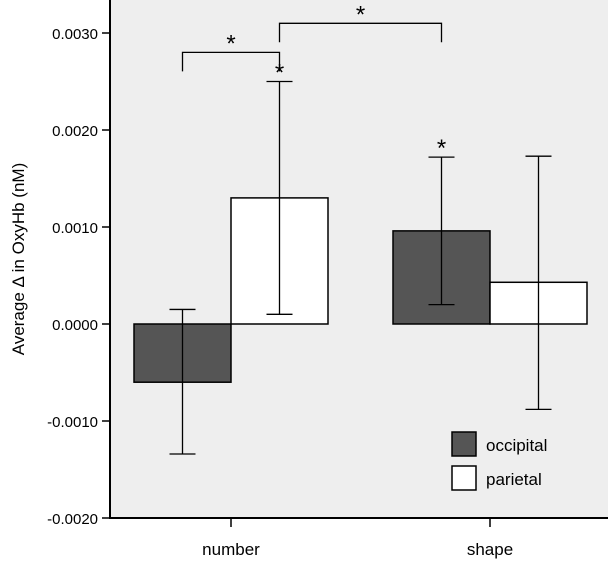 The image size is (608, 566). I want to click on significance-star-parietal-number: *, so click(279, 73).